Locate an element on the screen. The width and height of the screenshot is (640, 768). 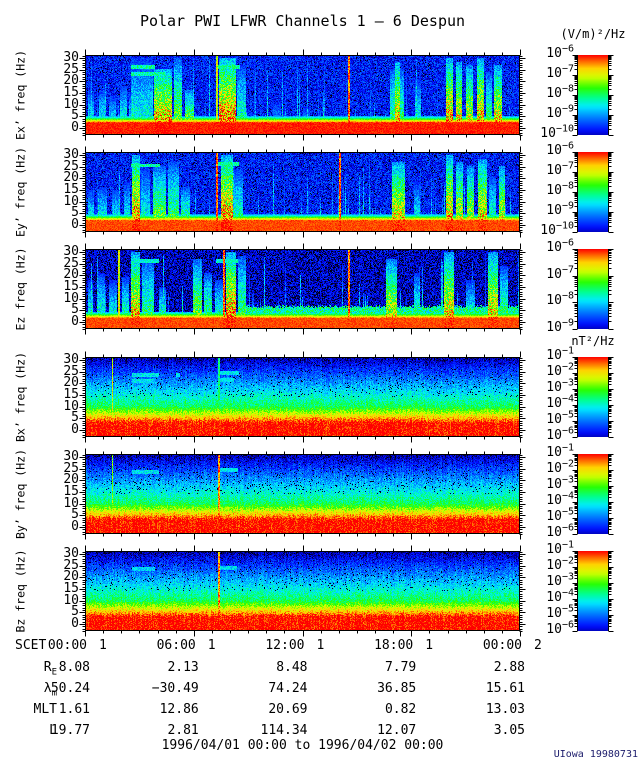
spectrogram-panel-ex is located at coordinates (302, 95).